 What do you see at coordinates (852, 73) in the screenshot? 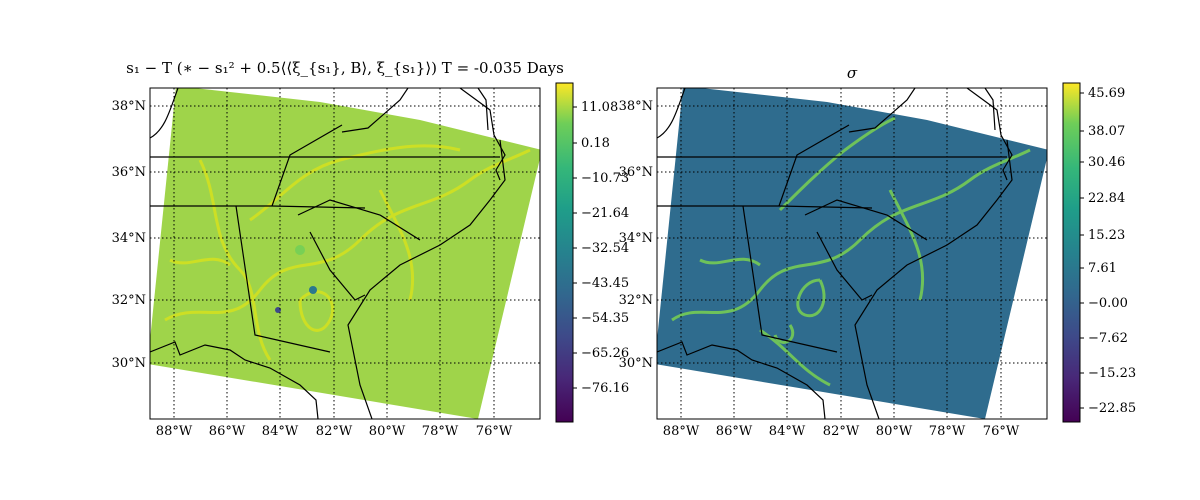
I see `right-panel-title: σ` at bounding box center [852, 73].